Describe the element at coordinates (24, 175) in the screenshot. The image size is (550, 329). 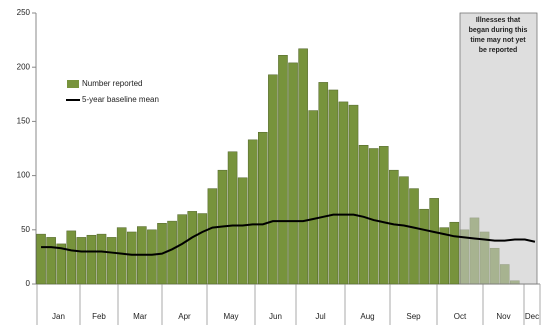
I see `y-tick-label: 100` at that location.